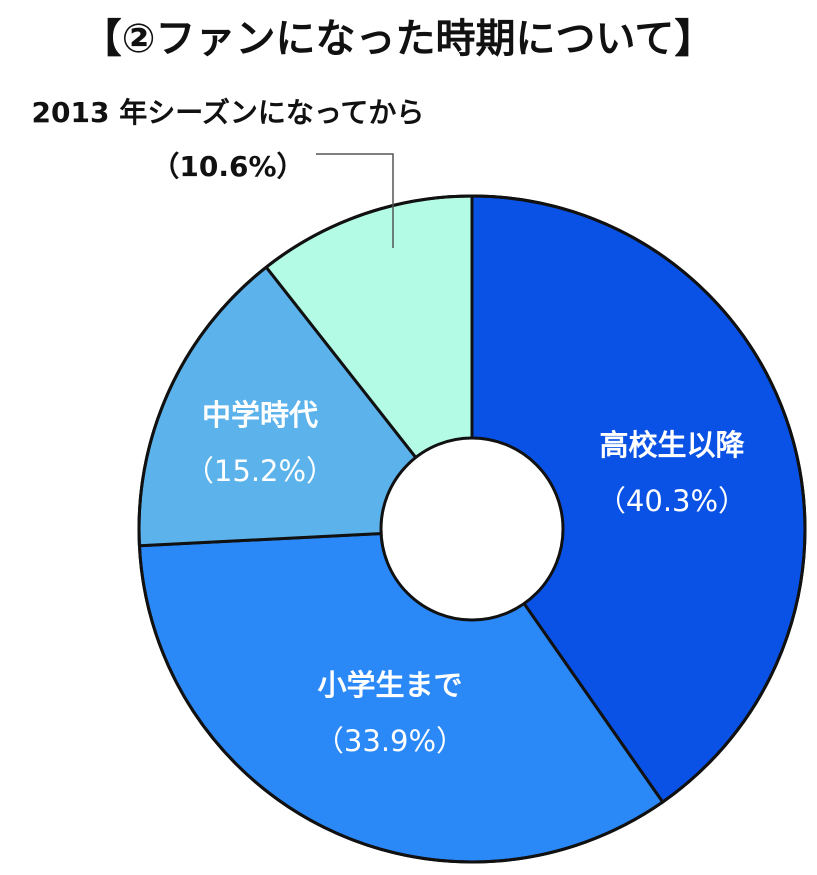  Describe the element at coordinates (260, 471) in the screenshot. I see `slice-percent-junior-high: （15.2%）` at that location.